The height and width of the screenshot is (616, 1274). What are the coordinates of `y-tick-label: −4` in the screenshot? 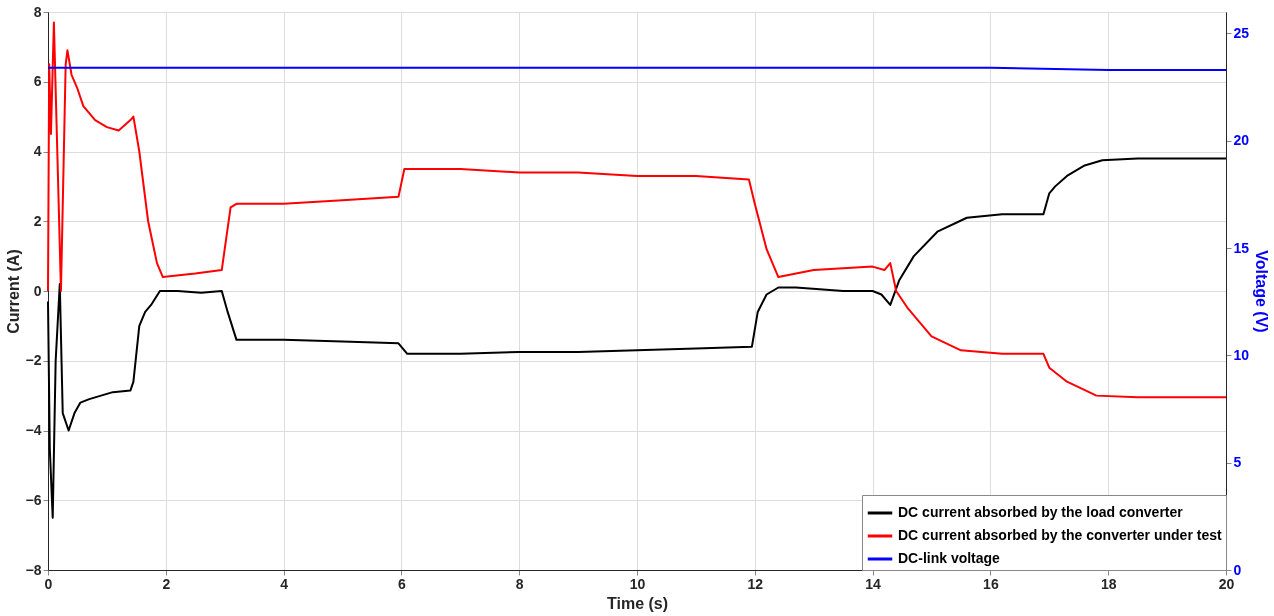 It's located at (33, 430).